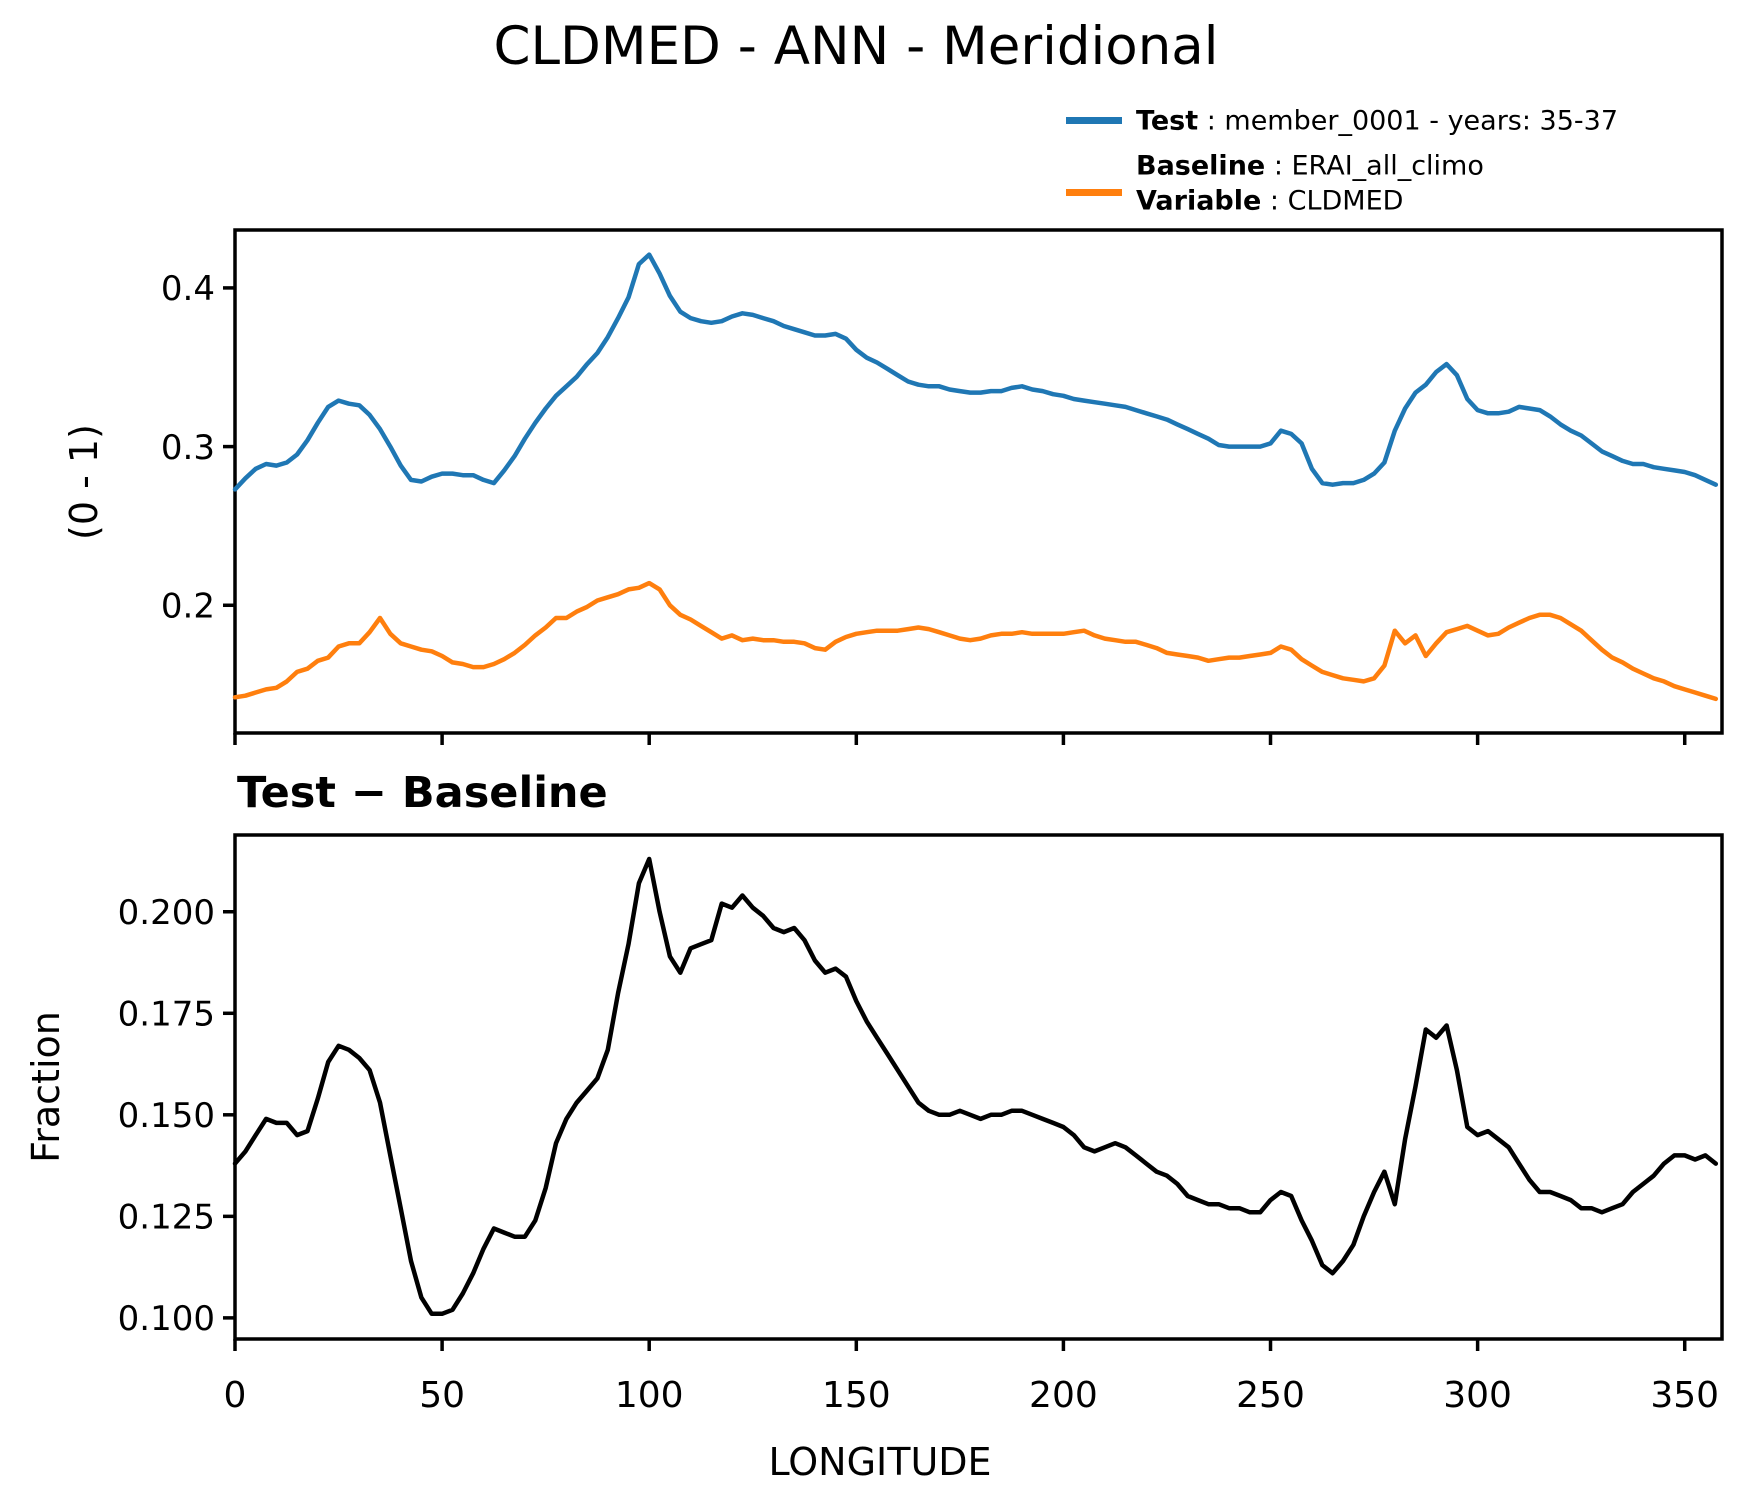 This screenshot has width=1757, height=1496. Describe the element at coordinates (1063, 1395) in the screenshot. I see `x-tick-label: 200` at that location.